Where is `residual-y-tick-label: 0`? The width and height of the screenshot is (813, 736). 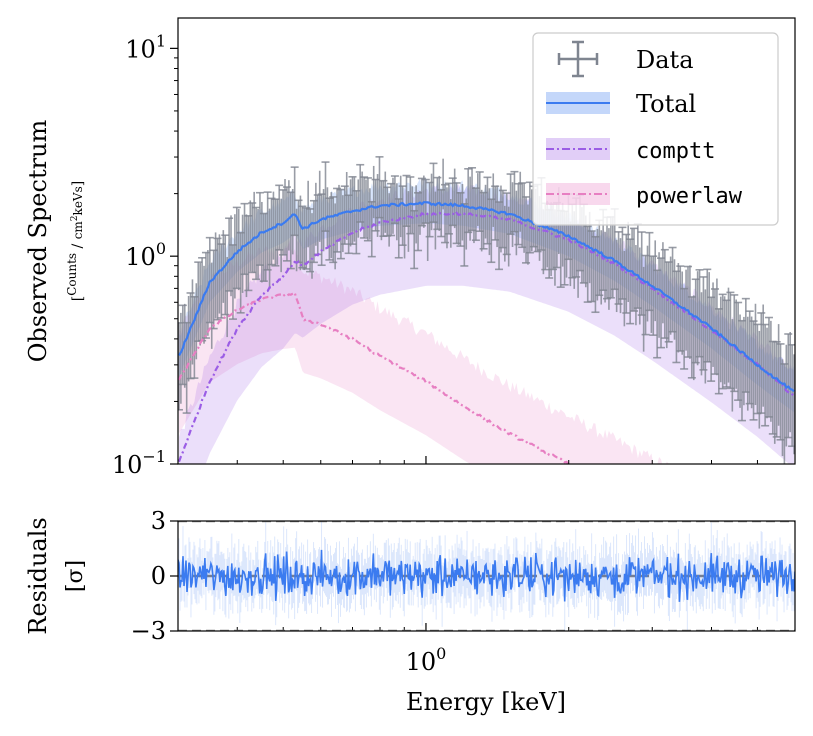 residual-y-tick-label: 0 is located at coordinates (158, 576).